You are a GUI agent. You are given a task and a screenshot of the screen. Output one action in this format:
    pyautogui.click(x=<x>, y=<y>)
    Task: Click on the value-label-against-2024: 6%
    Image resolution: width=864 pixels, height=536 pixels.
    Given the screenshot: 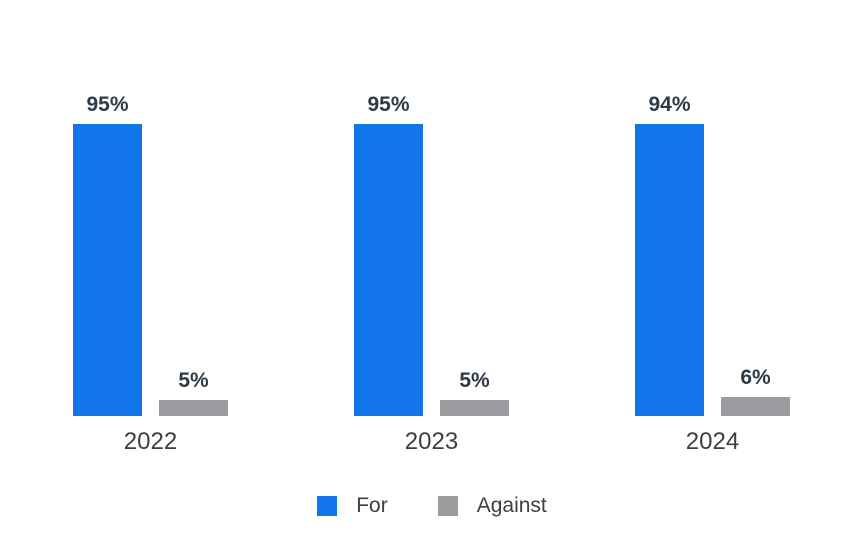 What is the action you would take?
    pyautogui.click(x=755, y=377)
    